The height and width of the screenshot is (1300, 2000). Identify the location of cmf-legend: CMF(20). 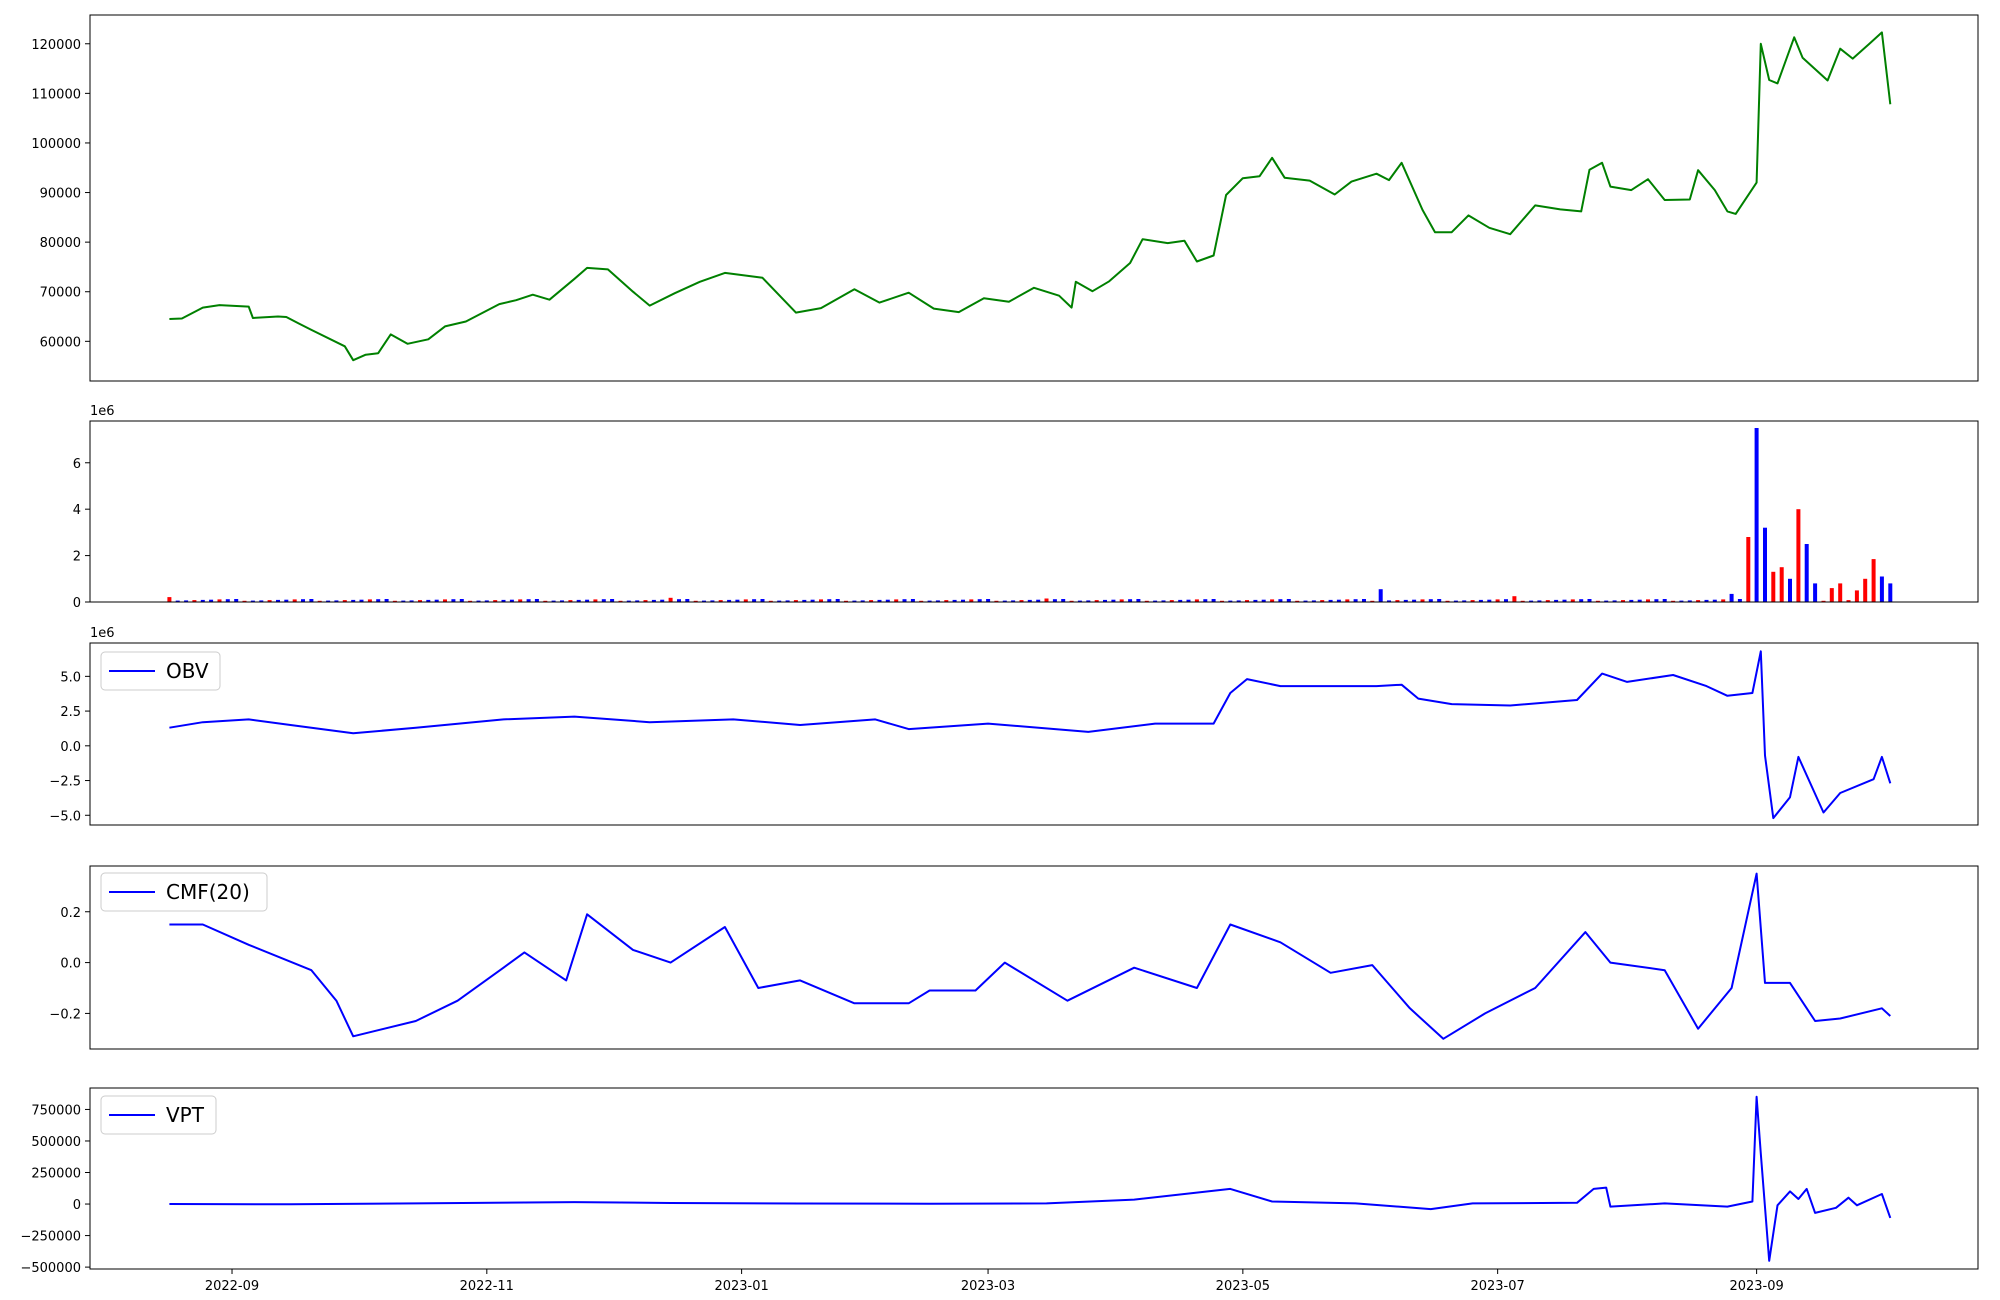
(184, 892).